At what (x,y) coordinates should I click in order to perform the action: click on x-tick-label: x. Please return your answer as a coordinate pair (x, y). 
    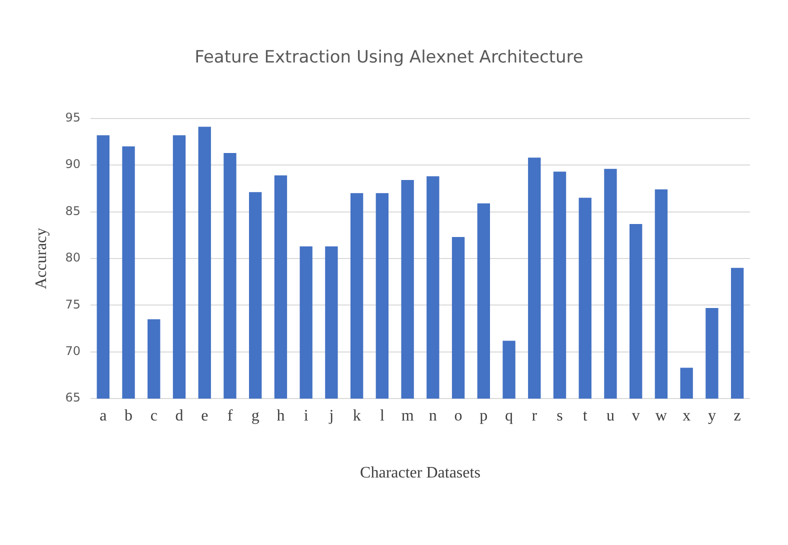
    Looking at the image, I should click on (686, 415).